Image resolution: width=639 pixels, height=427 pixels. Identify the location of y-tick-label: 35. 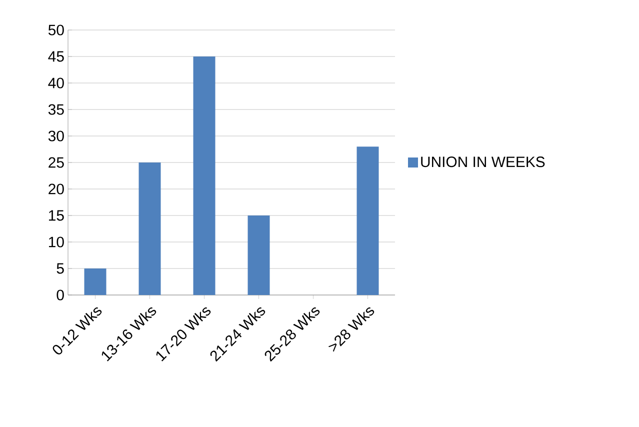
(56, 109).